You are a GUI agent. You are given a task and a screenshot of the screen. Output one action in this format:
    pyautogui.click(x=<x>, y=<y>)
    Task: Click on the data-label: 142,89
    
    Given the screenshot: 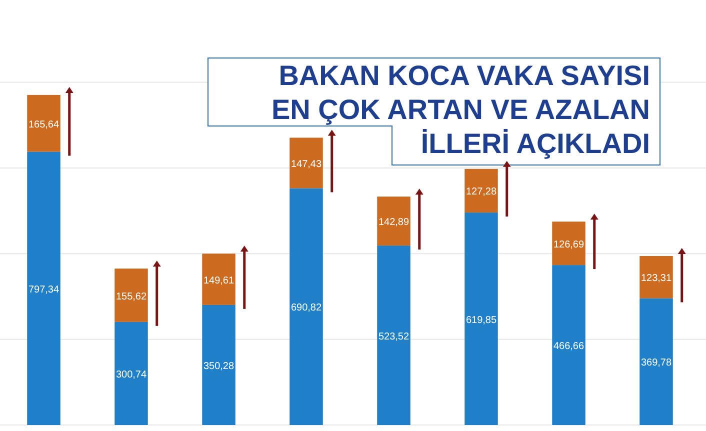 What is the action you would take?
    pyautogui.click(x=394, y=222)
    